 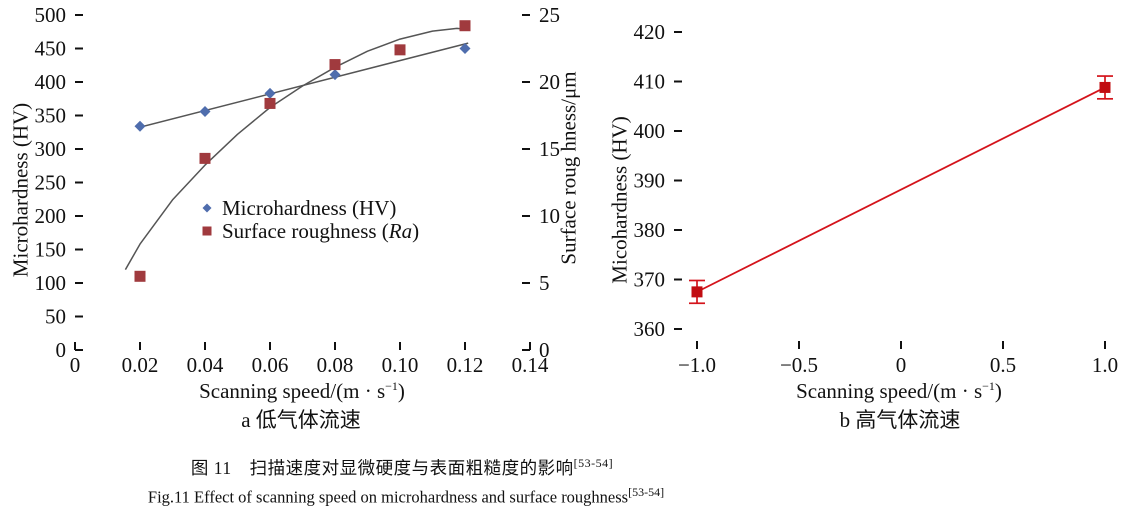 What do you see at coordinates (650, 82) in the screenshot?
I see `y-left-tick-label: 410` at bounding box center [650, 82].